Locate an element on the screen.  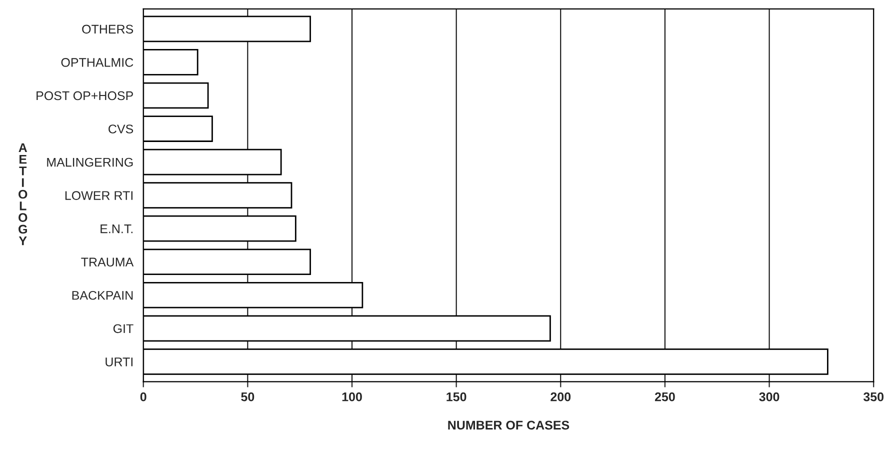
y-tick-label: URTI is located at coordinates (119, 362).